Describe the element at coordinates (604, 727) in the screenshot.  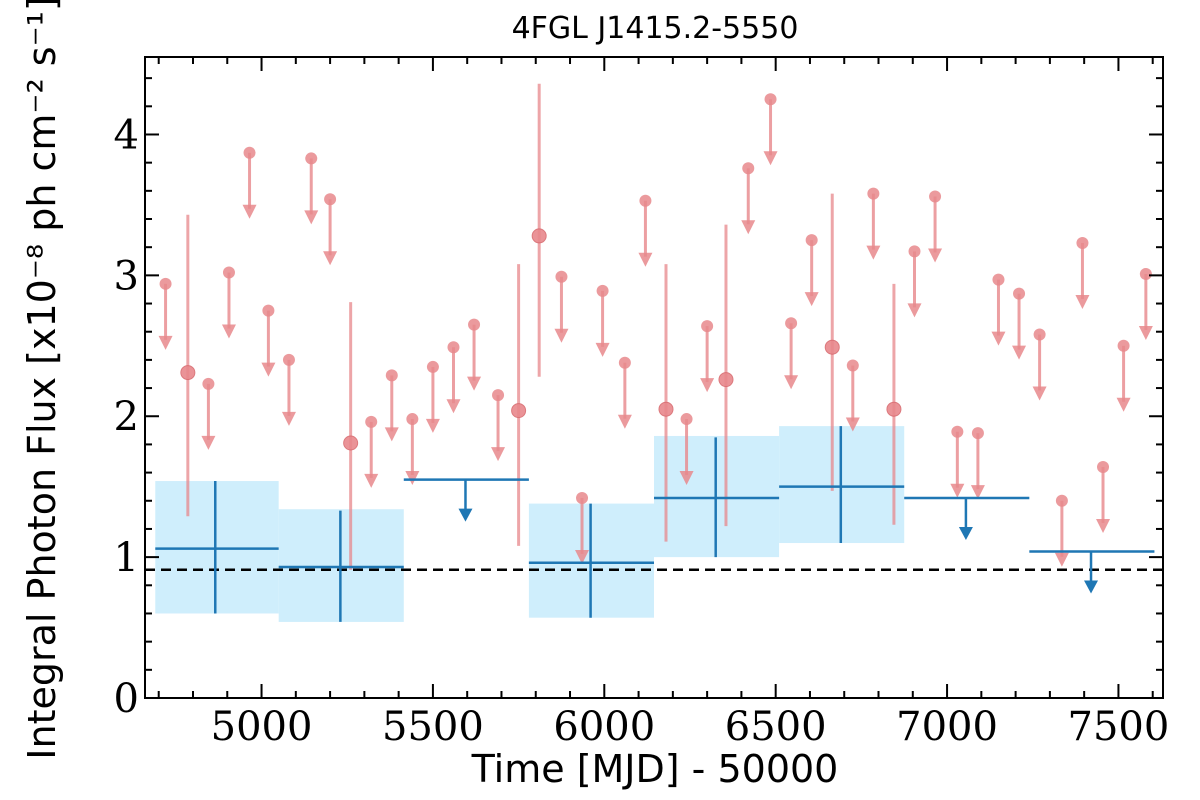
I see `x-tick-label: 6000` at that location.